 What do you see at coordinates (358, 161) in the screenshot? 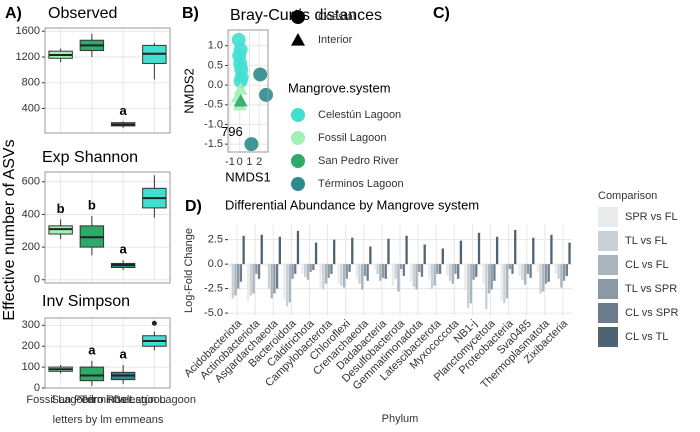
I see `legend-label: San Pedro River` at bounding box center [358, 161].